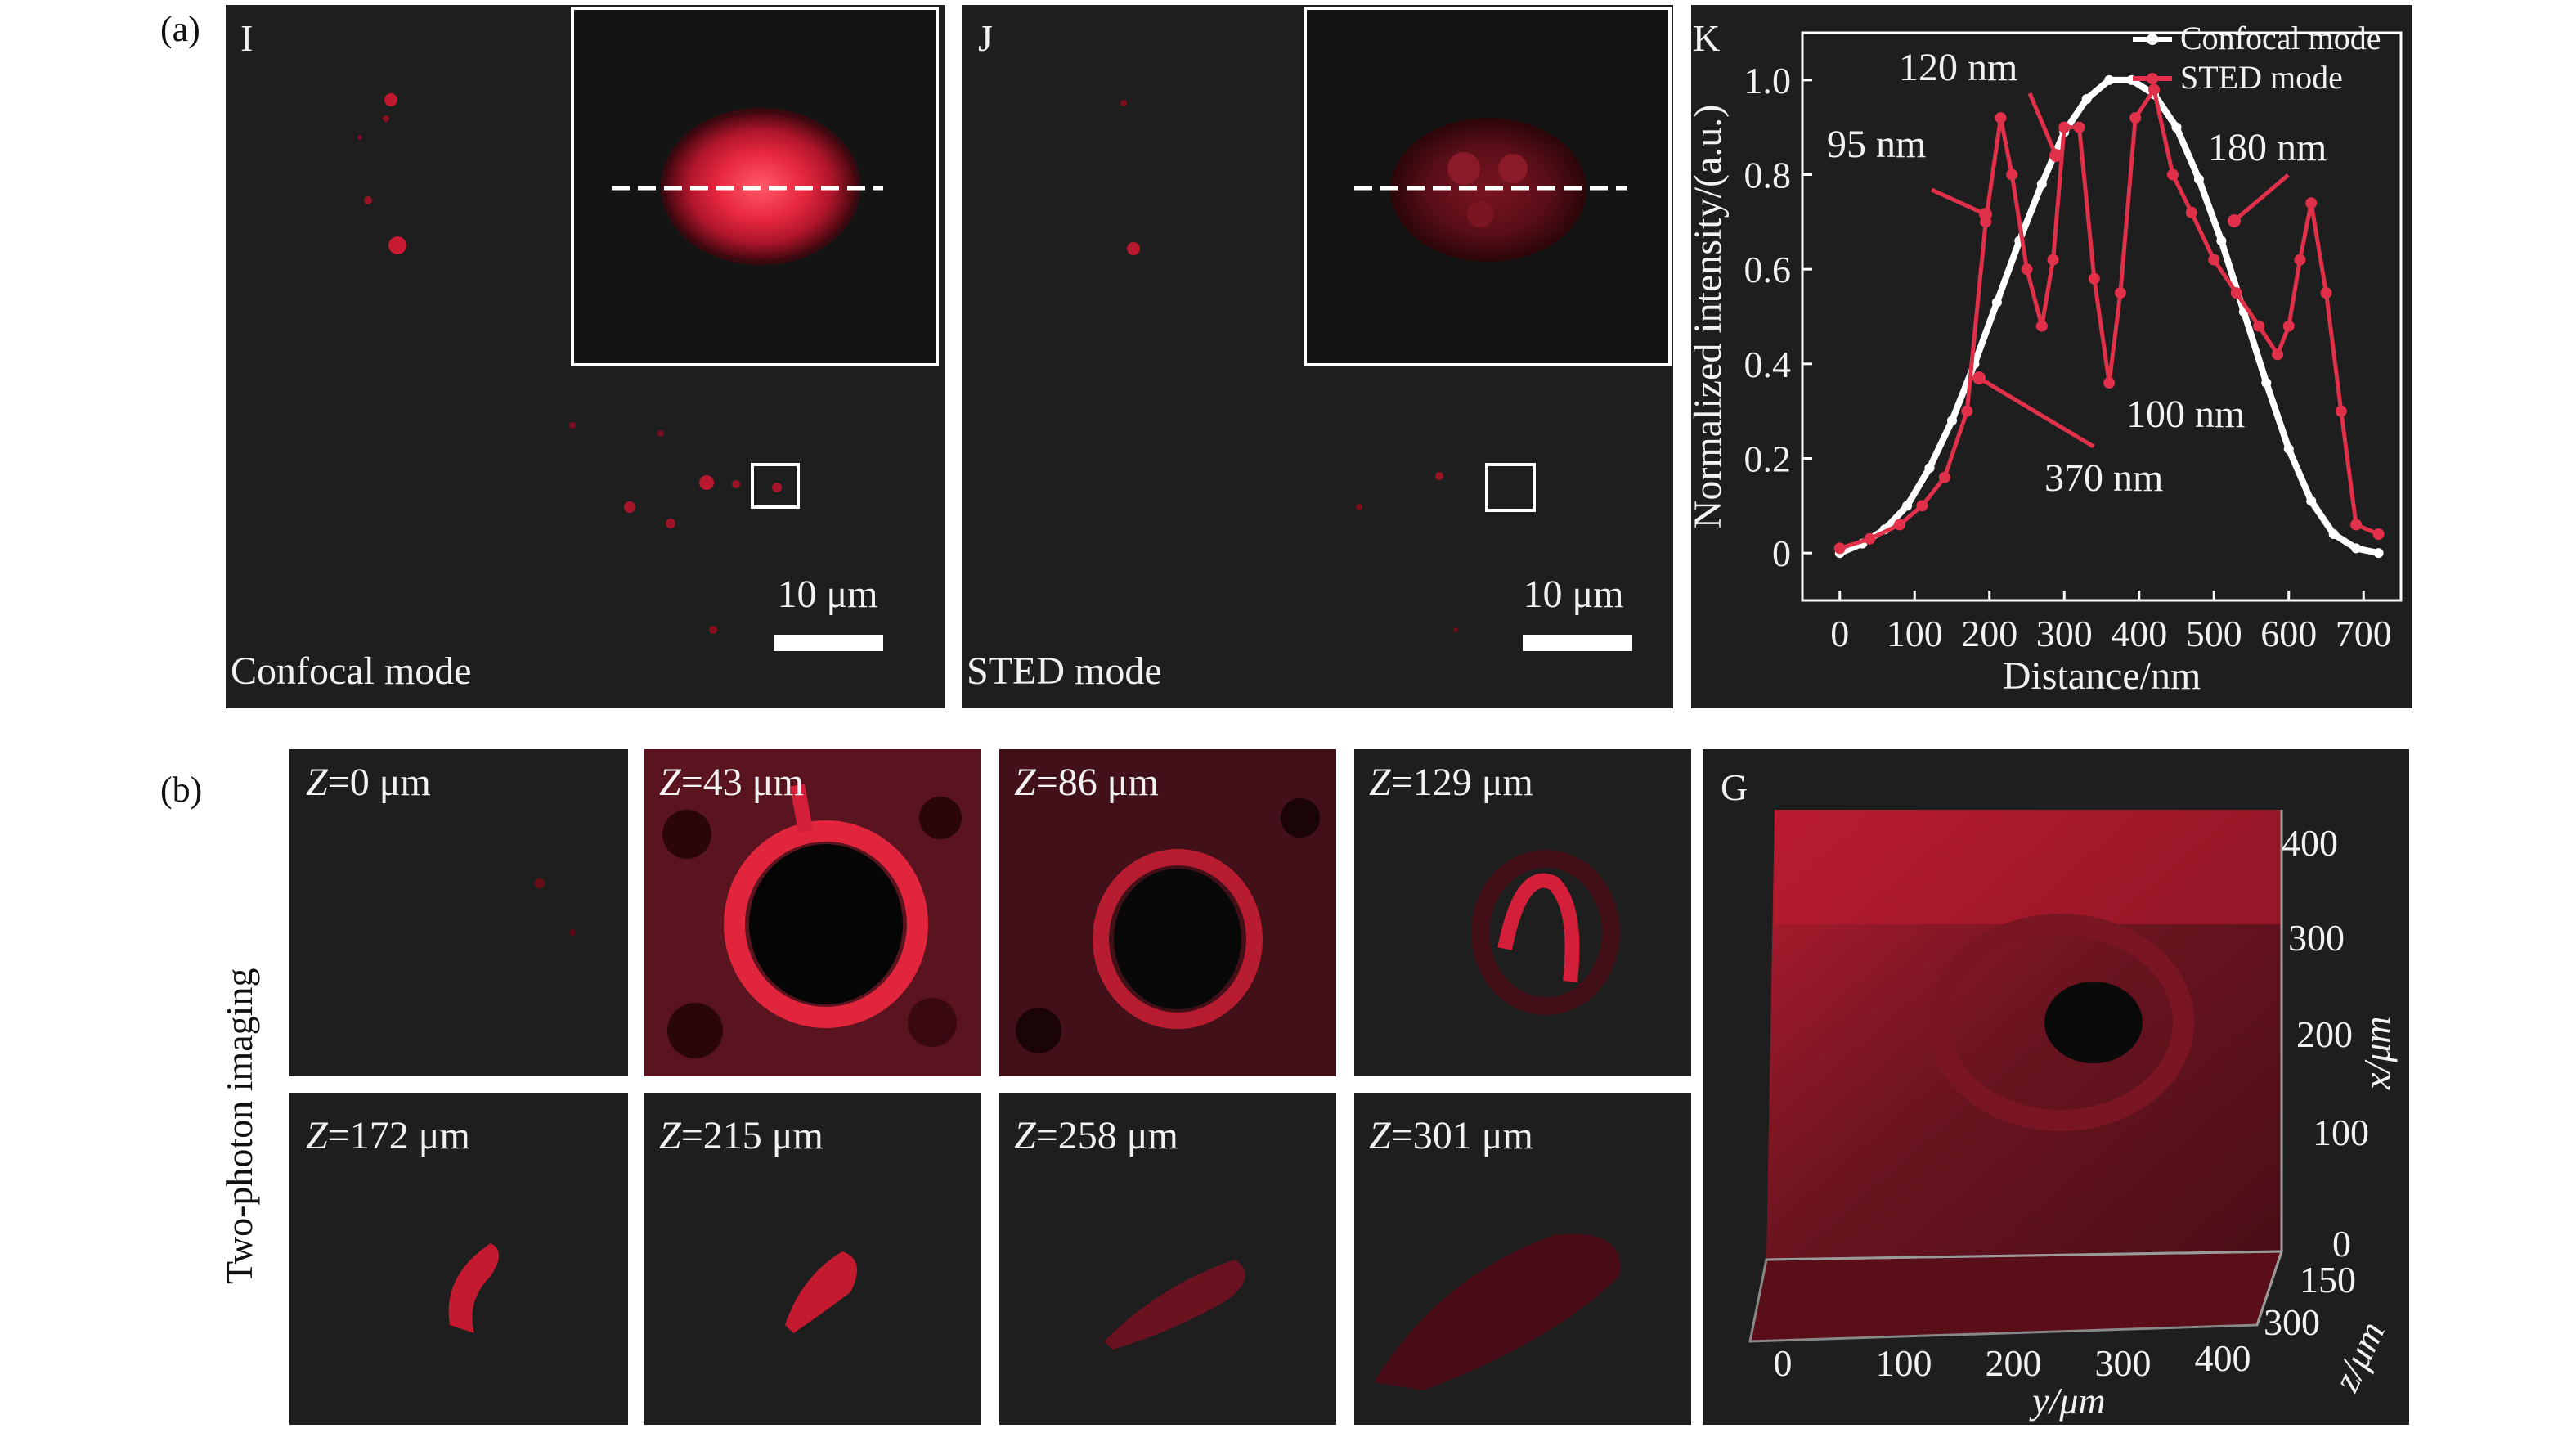 The width and height of the screenshot is (2576, 1433). Describe the element at coordinates (1768, 80) in the screenshot. I see `y-tick-label: 1.0` at that location.